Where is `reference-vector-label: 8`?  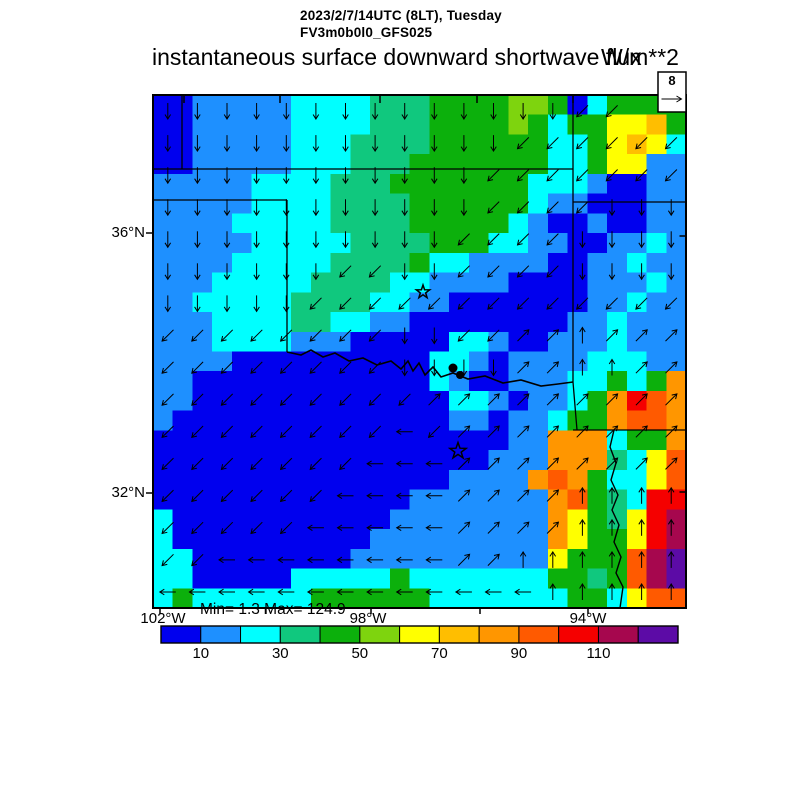 reference-vector-label: 8 is located at coordinates (672, 80).